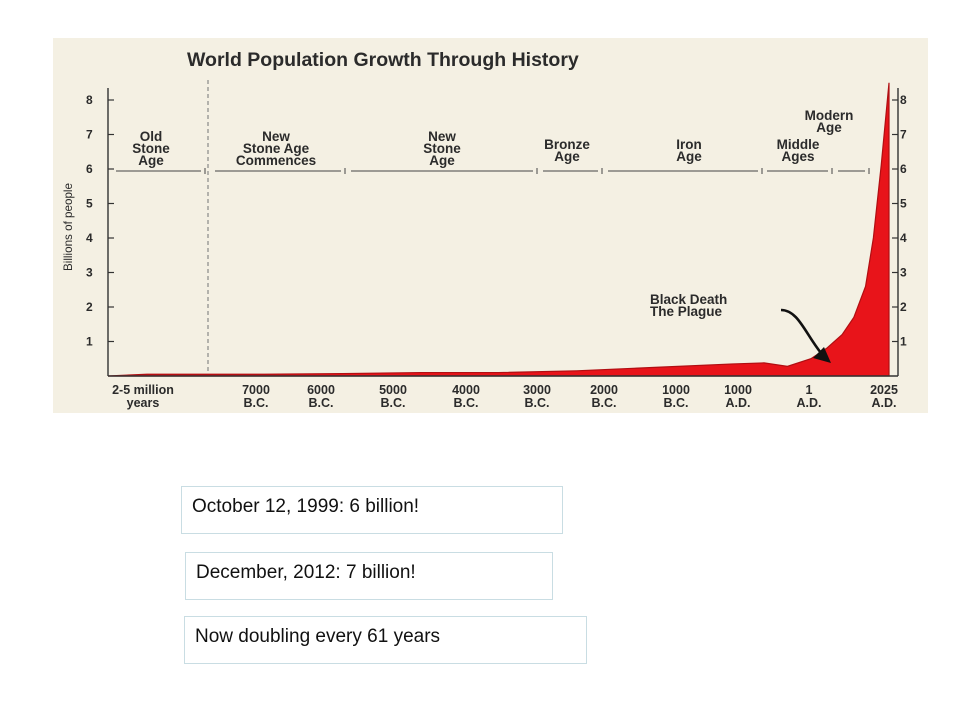 The image size is (960, 720). What do you see at coordinates (829, 121) in the screenshot?
I see `era-label: Modern Age` at bounding box center [829, 121].